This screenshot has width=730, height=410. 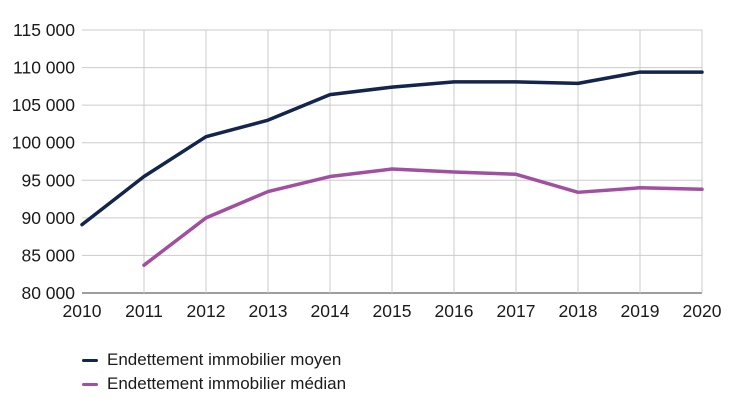 I want to click on x-tick-label: 2020, so click(x=702, y=311).